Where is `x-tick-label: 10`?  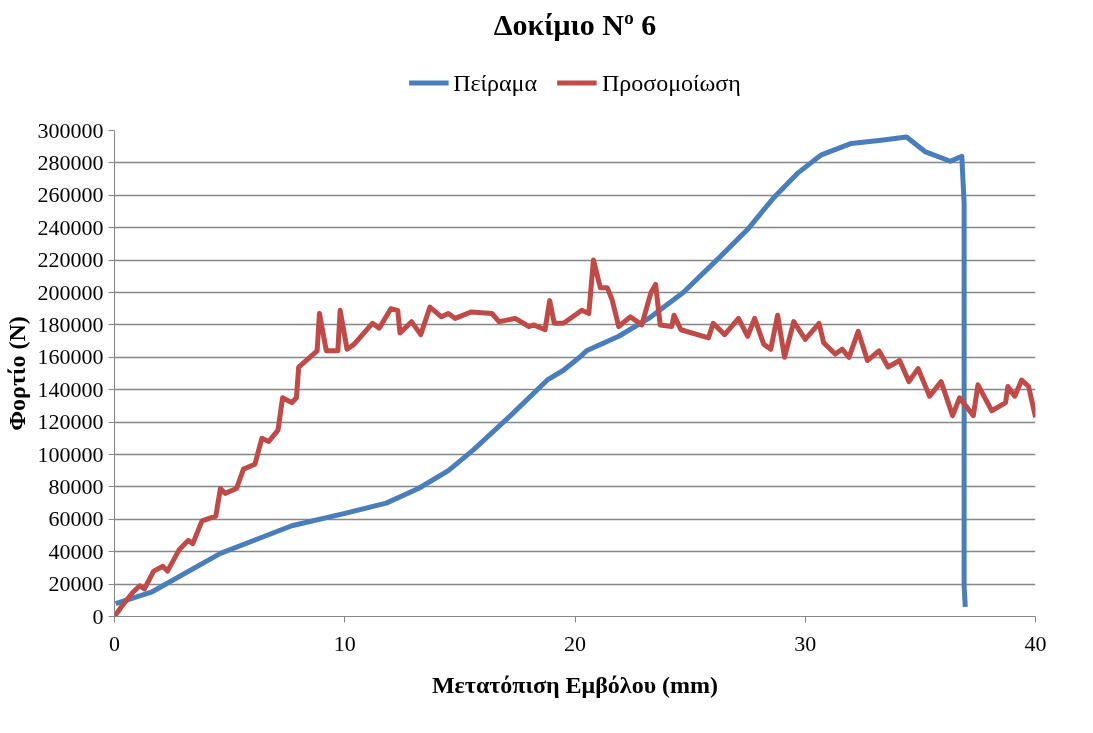
x-tick-label: 10 is located at coordinates (344, 643).